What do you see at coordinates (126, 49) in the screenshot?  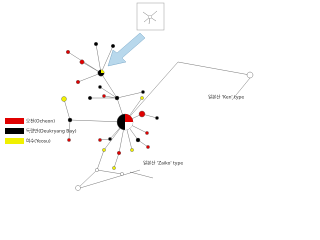 I see `arrow` at bounding box center [126, 49].